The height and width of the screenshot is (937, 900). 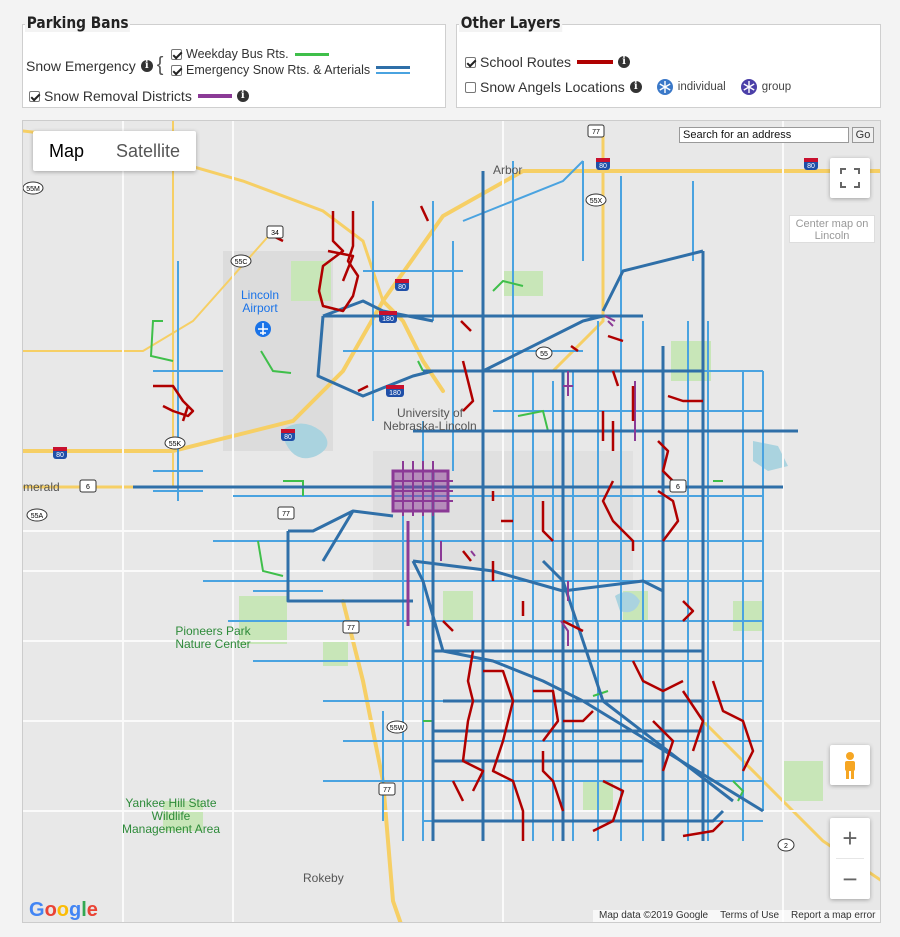 I want to click on svg-text: 2, so click(x=786, y=846).